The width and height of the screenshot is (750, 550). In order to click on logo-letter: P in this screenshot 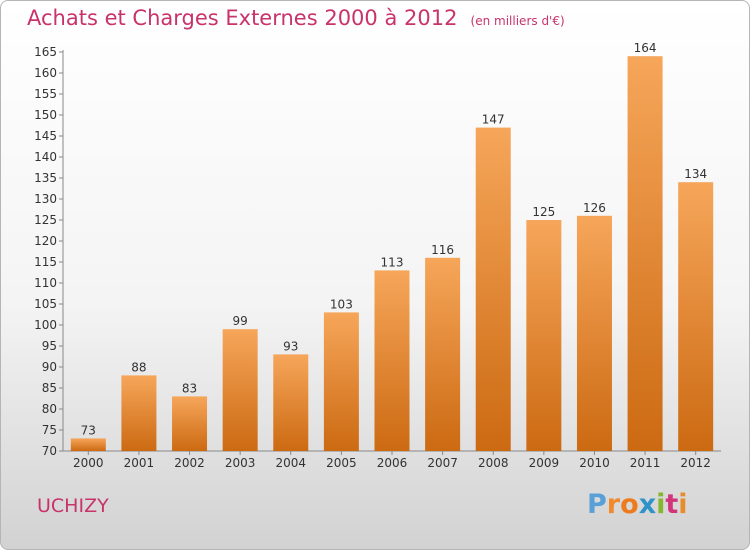, I will do `click(597, 504)`.